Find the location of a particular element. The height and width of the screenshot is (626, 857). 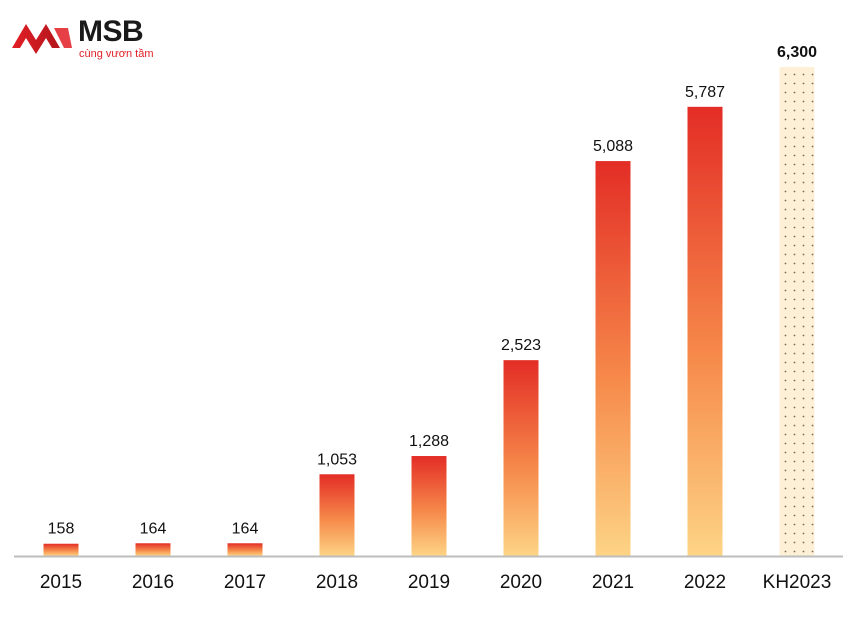

msb-logo-mark-icon is located at coordinates (42, 39).